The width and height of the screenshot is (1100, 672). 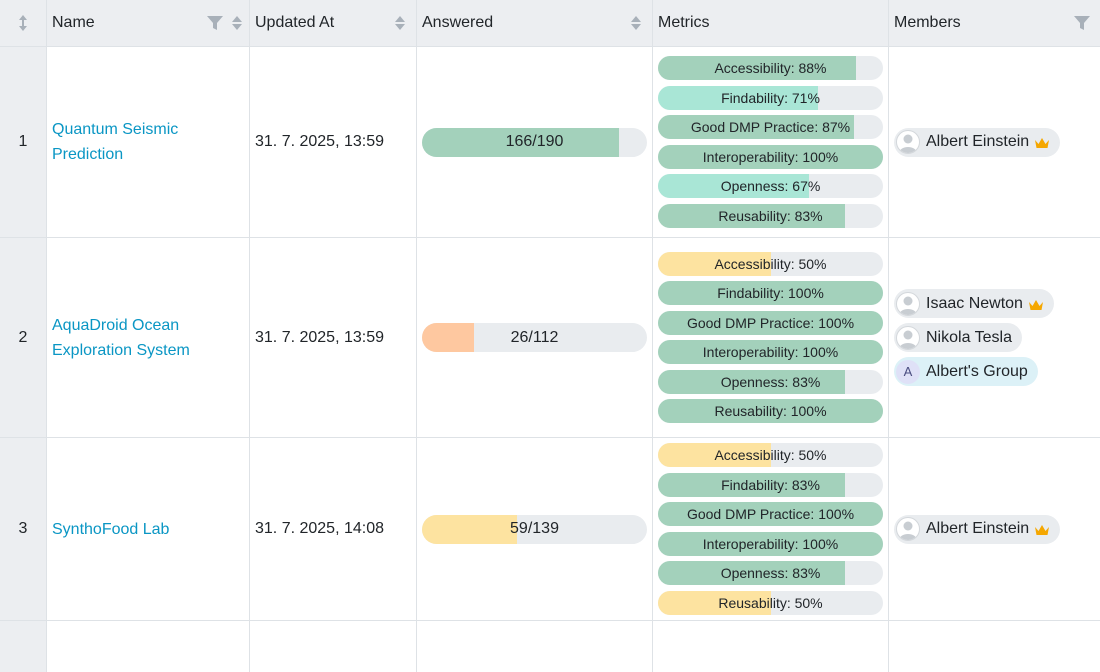 I want to click on reorder-icon, so click(x=23, y=23).